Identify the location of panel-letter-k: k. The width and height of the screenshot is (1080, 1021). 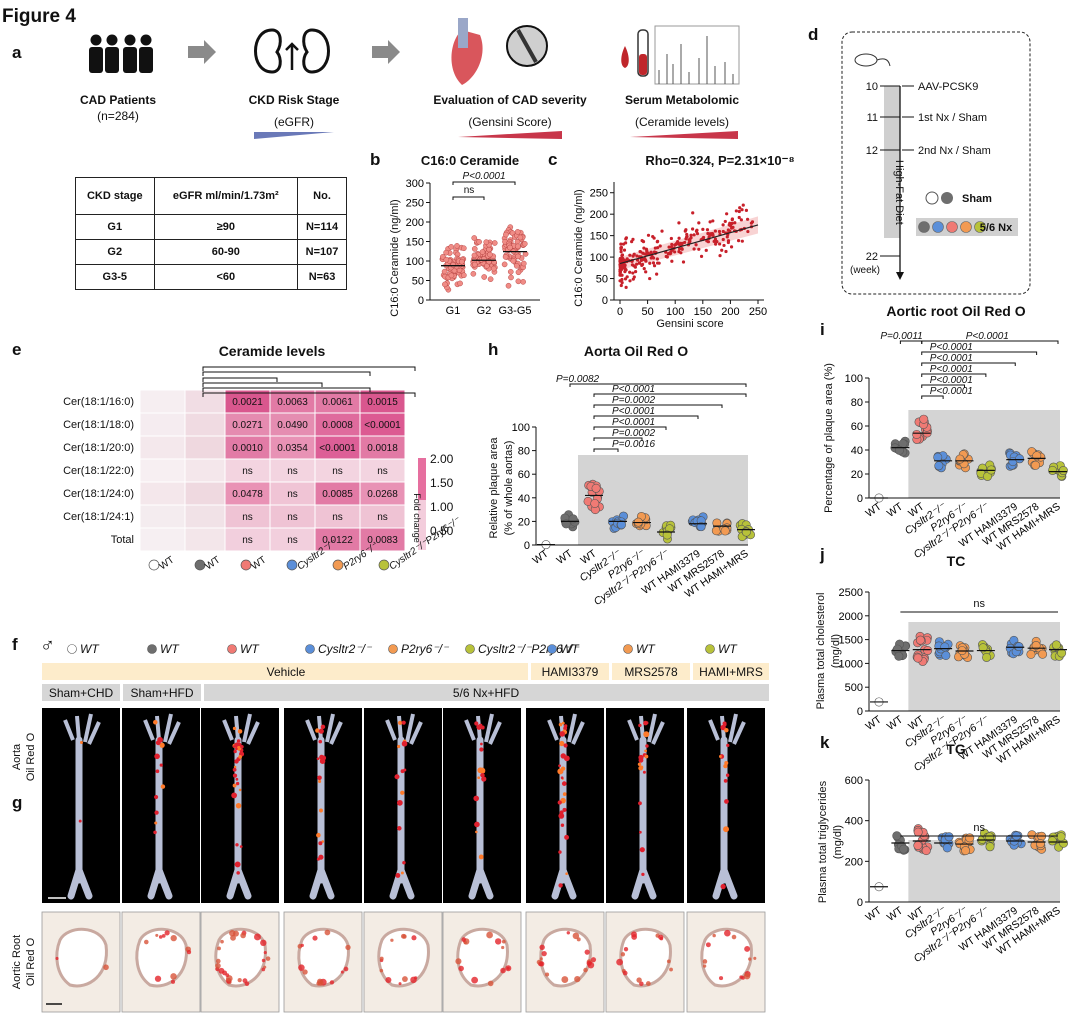
(825, 742).